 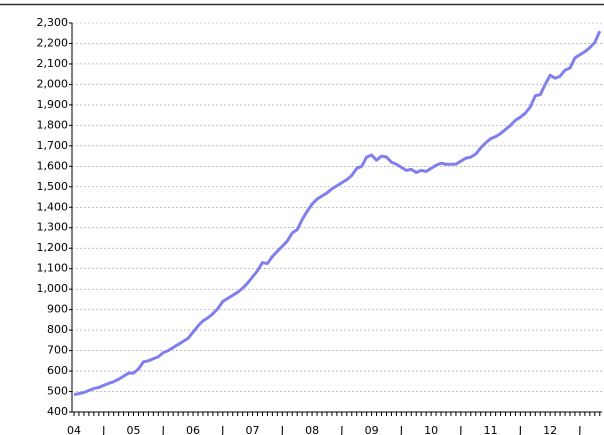 What do you see at coordinates (53, 83) in the screenshot?
I see `y-tick-label: 2,000` at bounding box center [53, 83].